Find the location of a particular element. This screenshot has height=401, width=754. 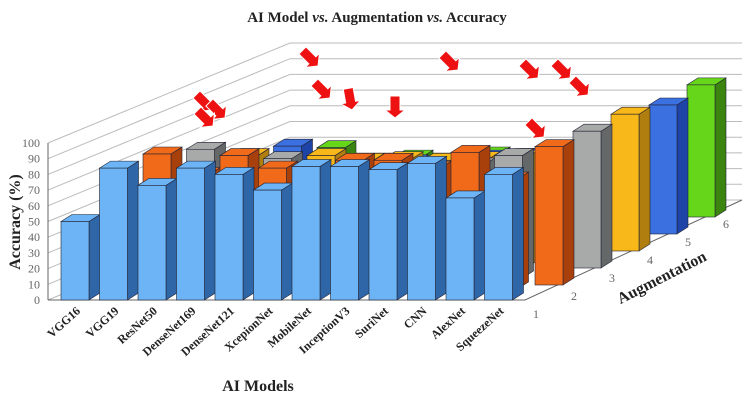

bar-VGG19-aug1 is located at coordinates (119, 230).